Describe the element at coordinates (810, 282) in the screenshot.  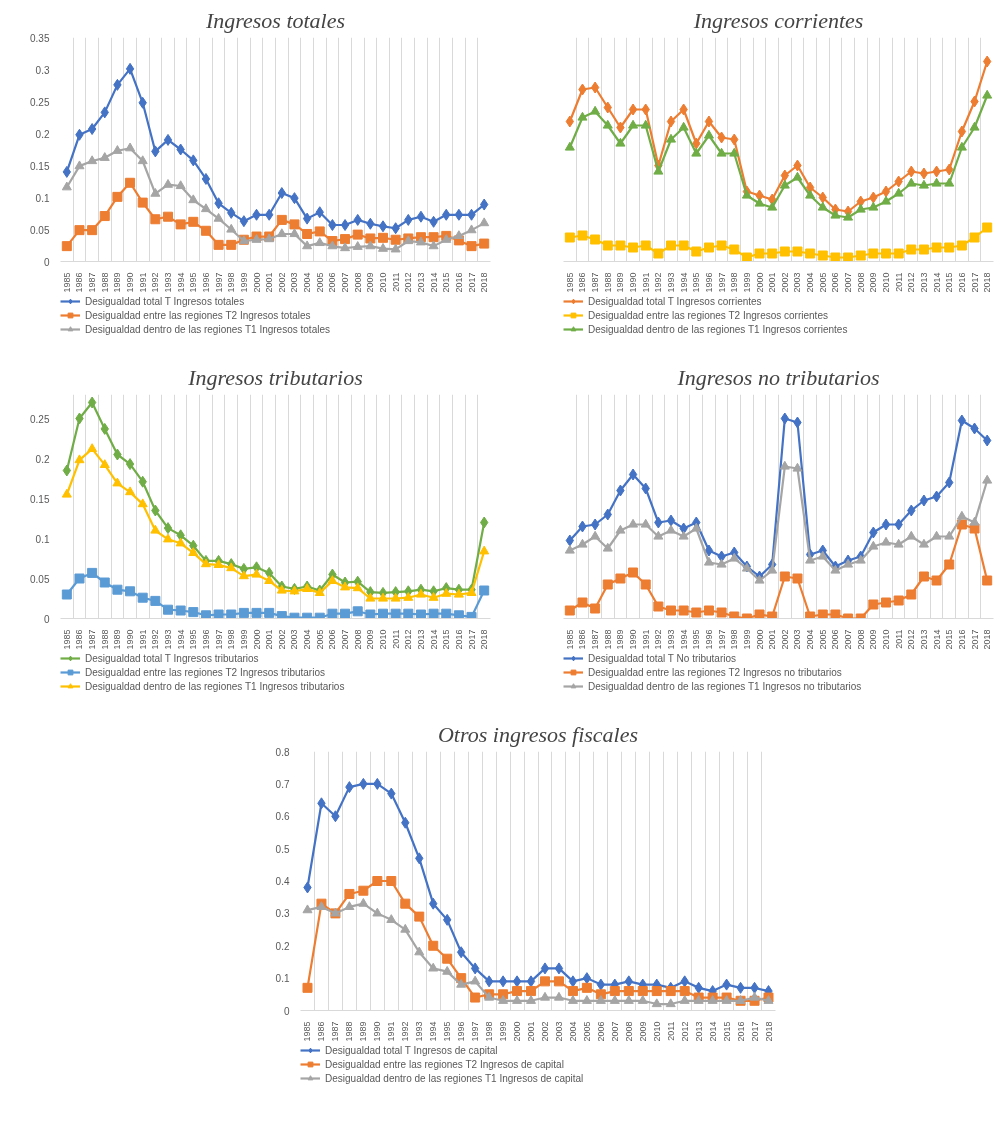
I see `x-tick-label: 2004` at that location.